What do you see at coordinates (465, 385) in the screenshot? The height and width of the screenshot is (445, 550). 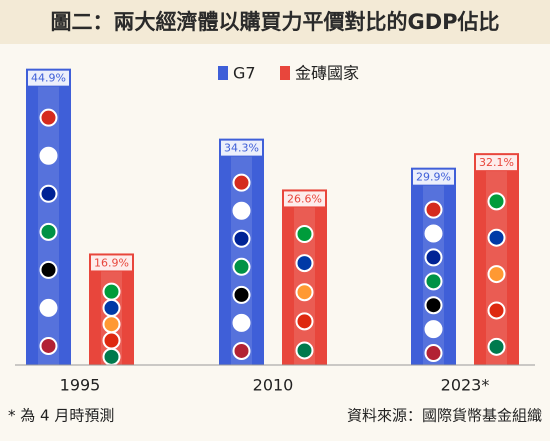 I see `x-tick-label: 2023*` at bounding box center [465, 385].